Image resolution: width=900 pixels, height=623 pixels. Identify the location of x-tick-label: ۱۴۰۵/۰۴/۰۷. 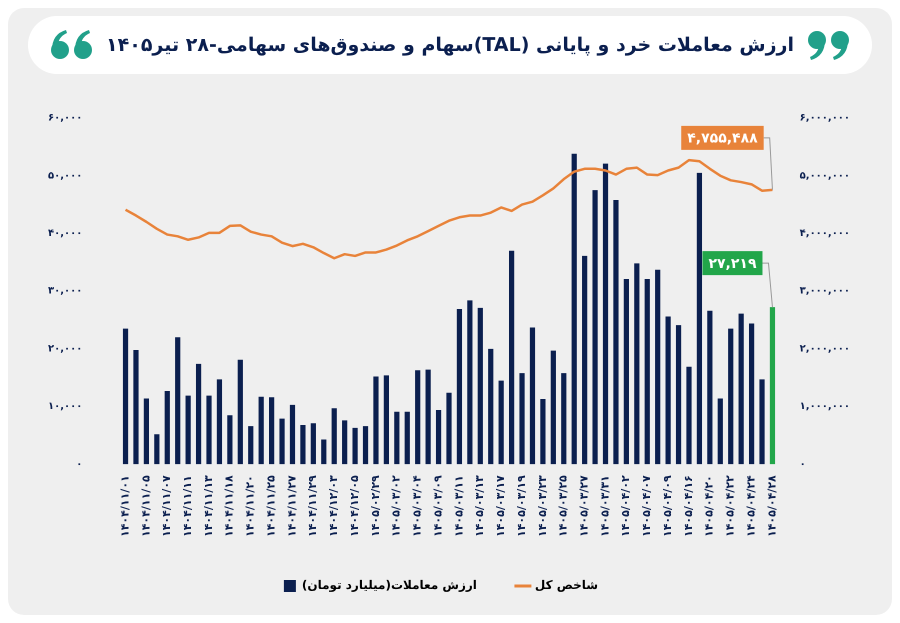
(647, 506).